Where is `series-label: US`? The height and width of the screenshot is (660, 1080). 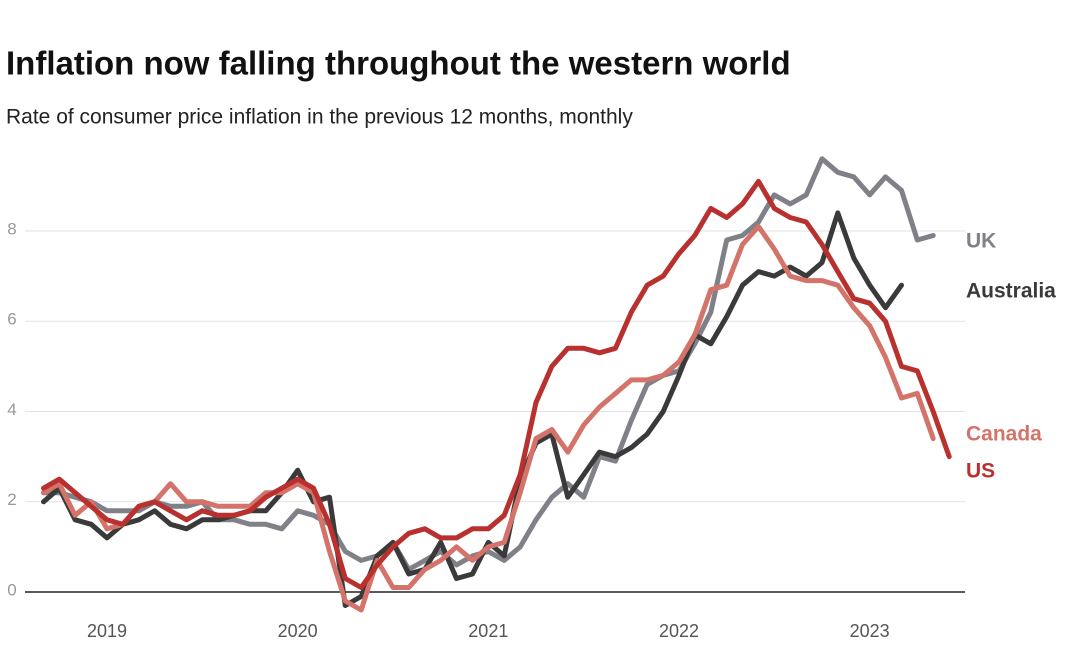
series-label: US is located at coordinates (980, 471).